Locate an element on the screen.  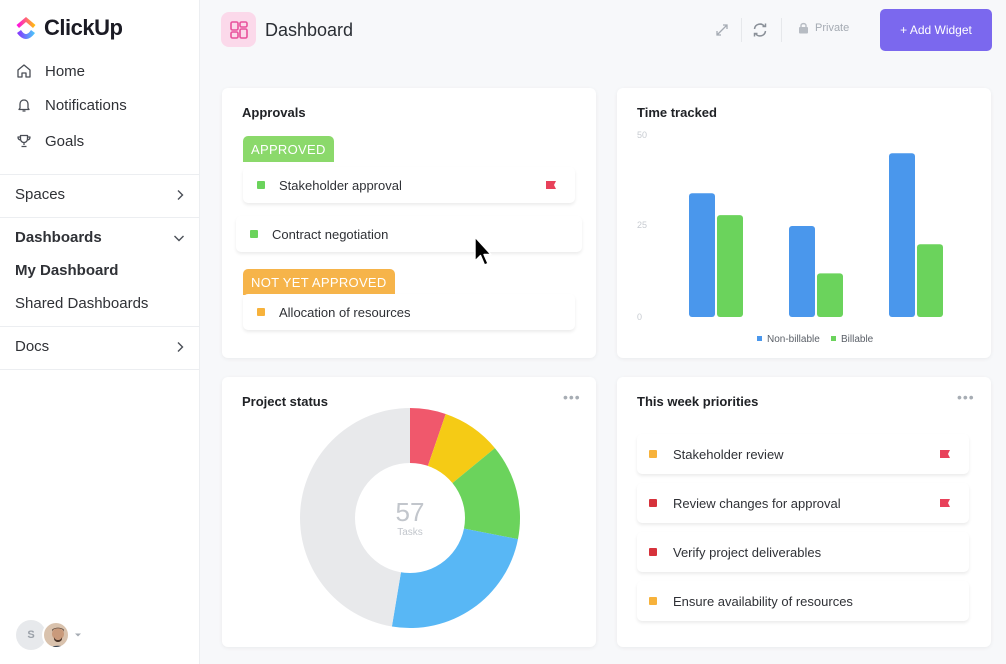
y-tick-label: 25 is located at coordinates (642, 225).